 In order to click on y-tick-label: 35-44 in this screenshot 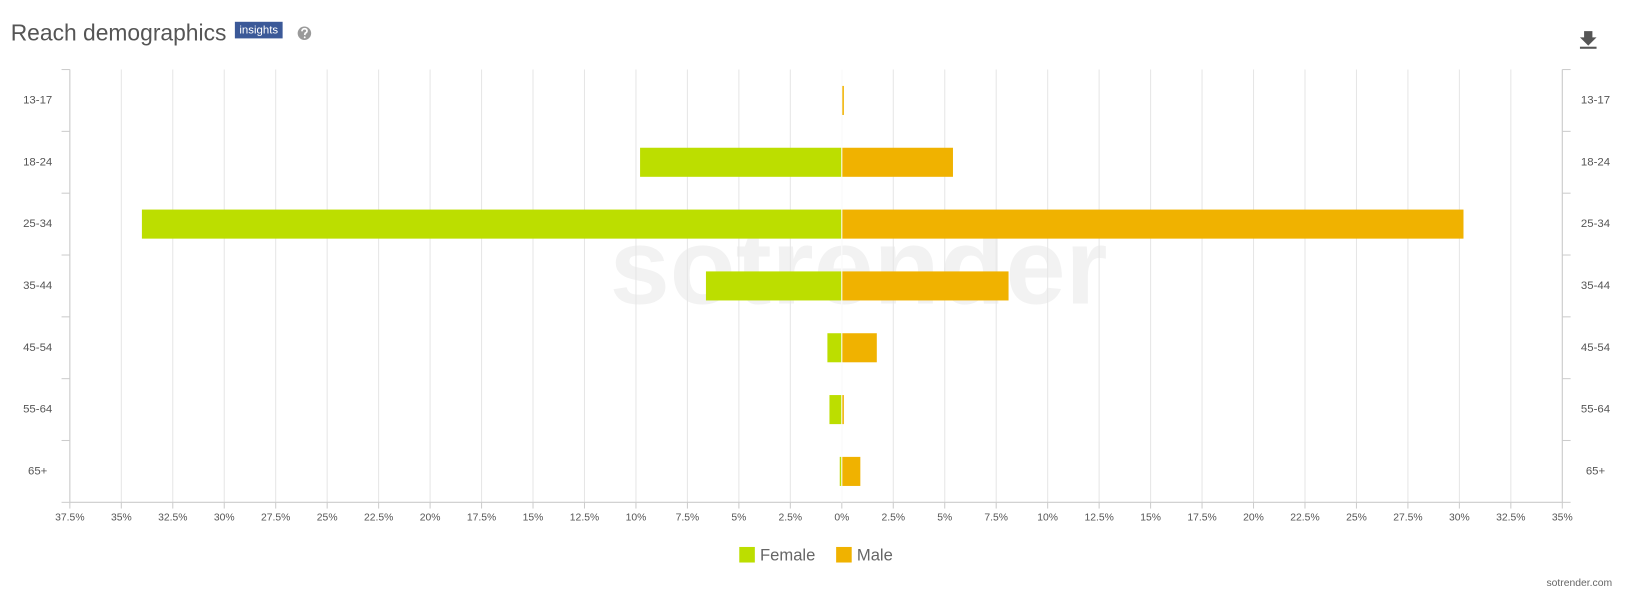, I will do `click(38, 286)`.